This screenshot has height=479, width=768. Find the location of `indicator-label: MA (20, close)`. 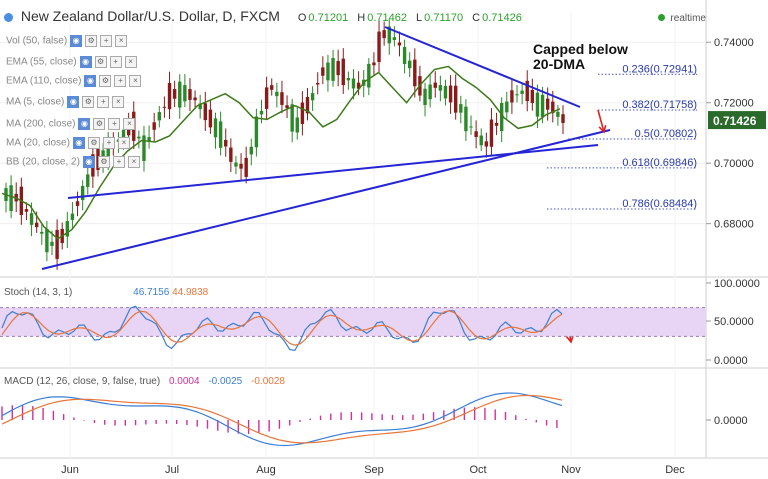

indicator-label: MA (20, close) is located at coordinates (38, 143).